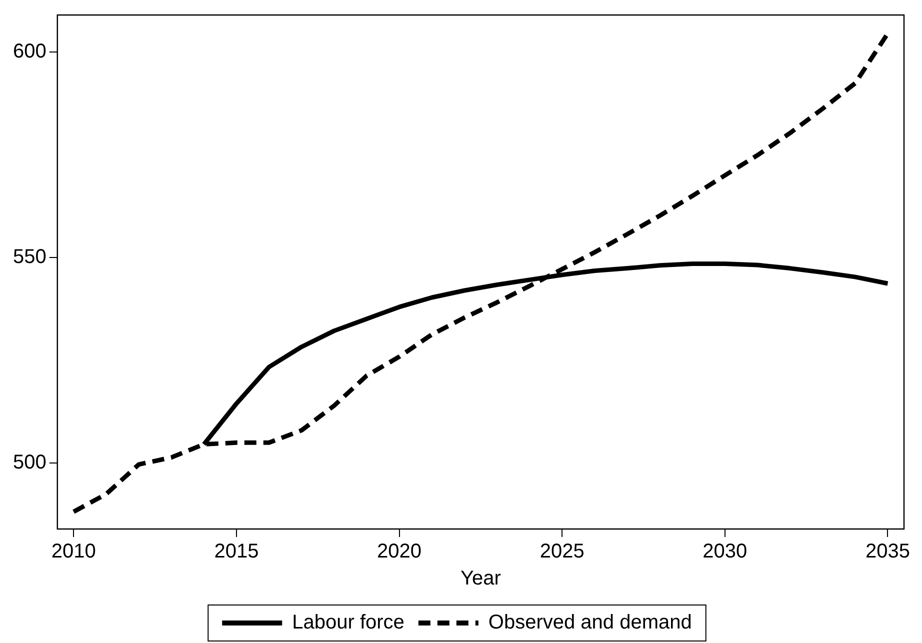 The image size is (922, 643). Describe the element at coordinates (29, 463) in the screenshot. I see `y-tick-label: 500` at that location.